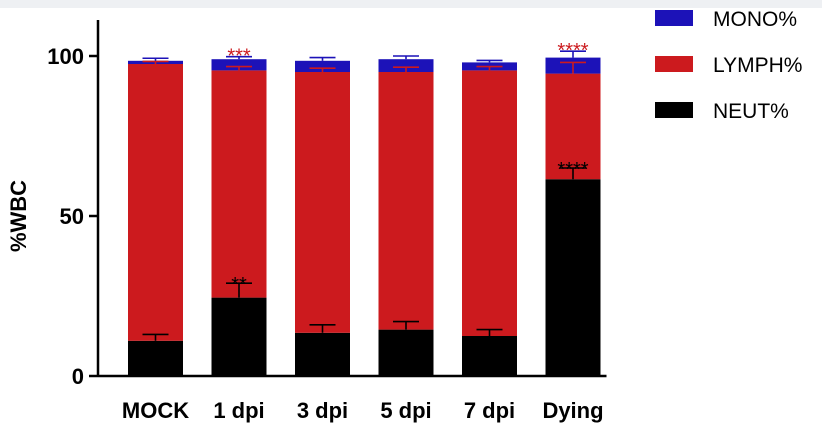  Describe the element at coordinates (572, 170) in the screenshot. I see `significance-label-3: ****` at that location.